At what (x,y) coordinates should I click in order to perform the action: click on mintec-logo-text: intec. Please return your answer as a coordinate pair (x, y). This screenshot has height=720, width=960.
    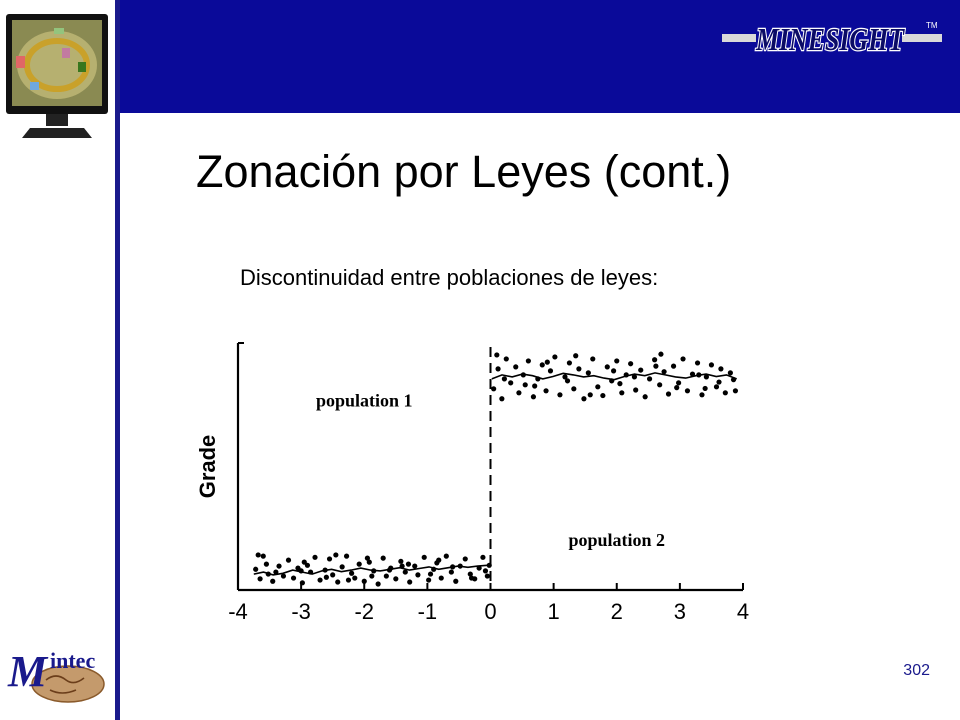
    Looking at the image, I should click on (72, 660).